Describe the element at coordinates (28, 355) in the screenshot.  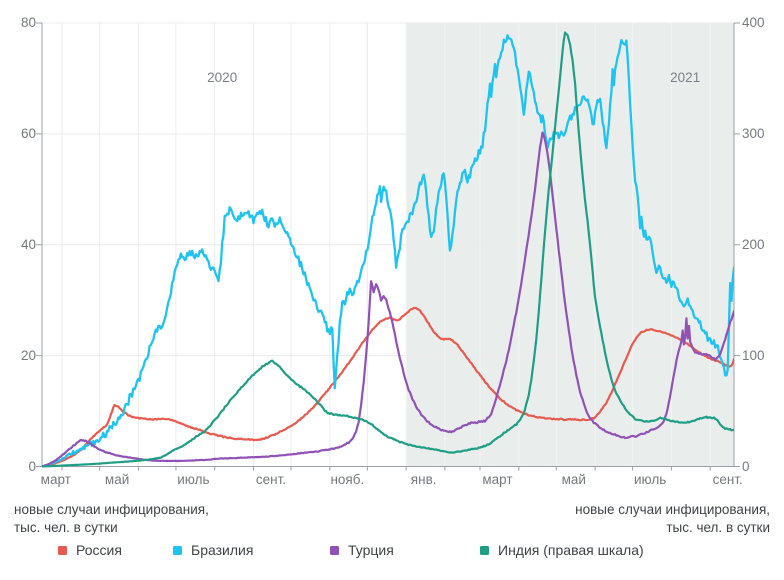
I see `left-tick-20: 20` at that location.